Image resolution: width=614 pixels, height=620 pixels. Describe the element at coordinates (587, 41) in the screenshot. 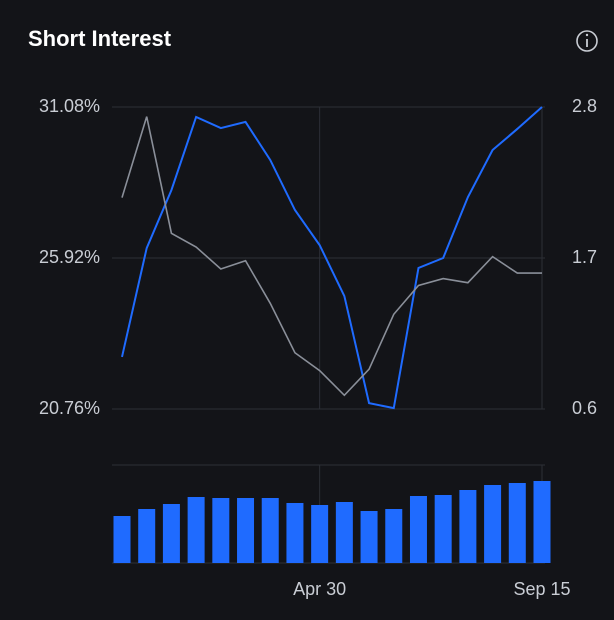

I see `info-icon` at that location.